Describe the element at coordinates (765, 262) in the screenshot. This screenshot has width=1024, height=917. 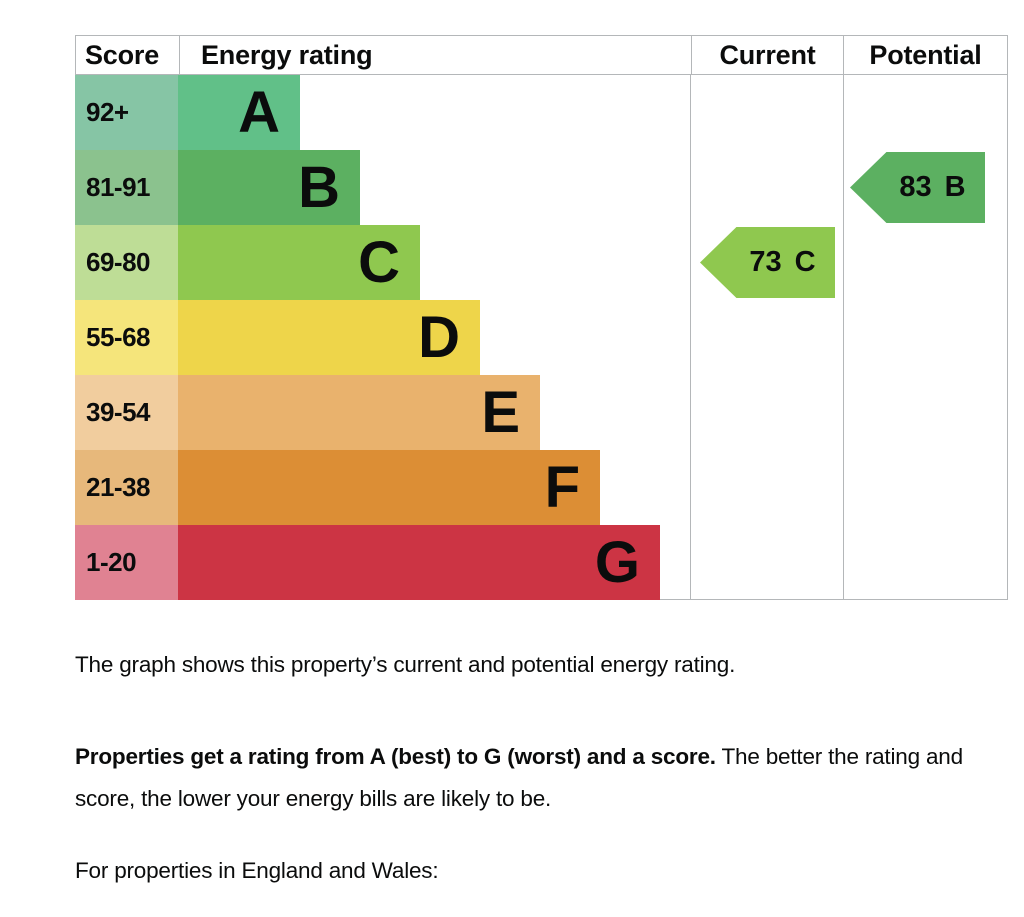
I see `current-score: 73` at that location.